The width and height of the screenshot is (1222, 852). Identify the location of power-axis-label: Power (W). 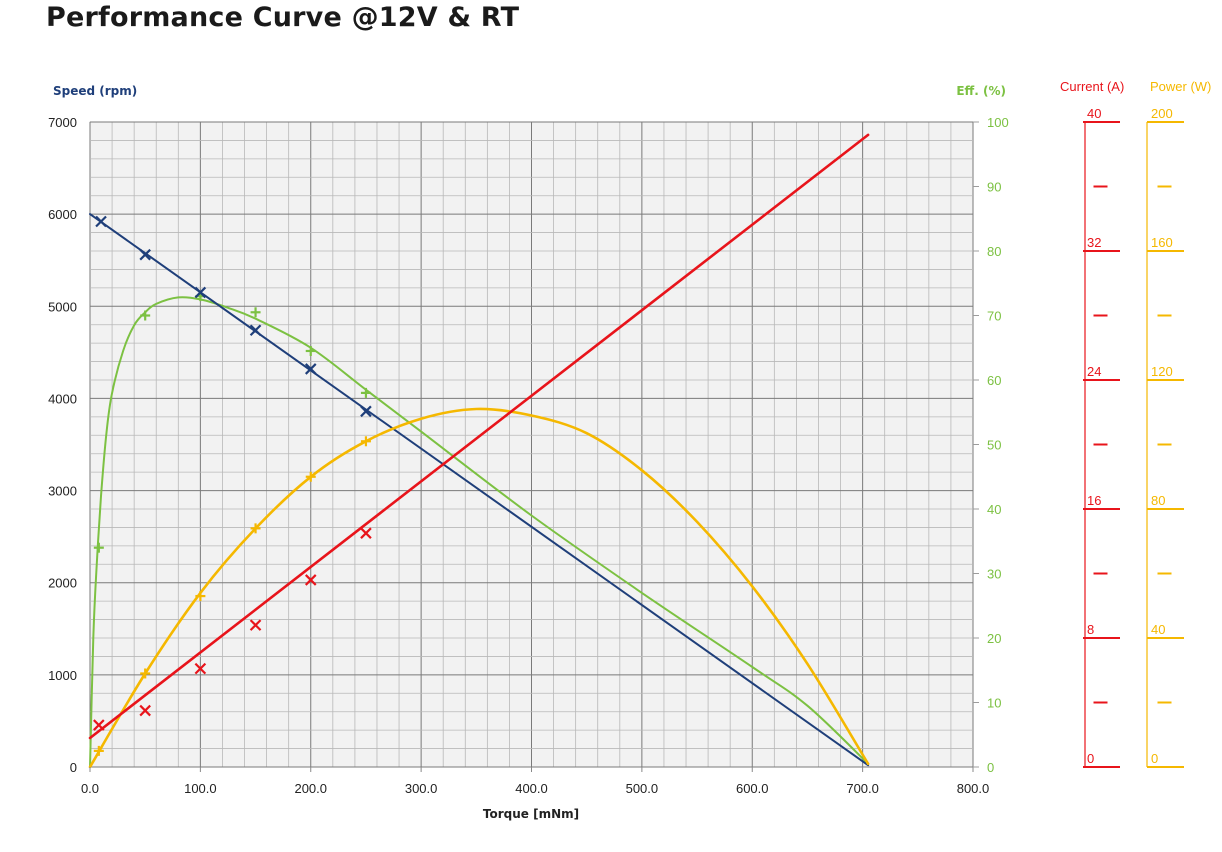
(1180, 86).